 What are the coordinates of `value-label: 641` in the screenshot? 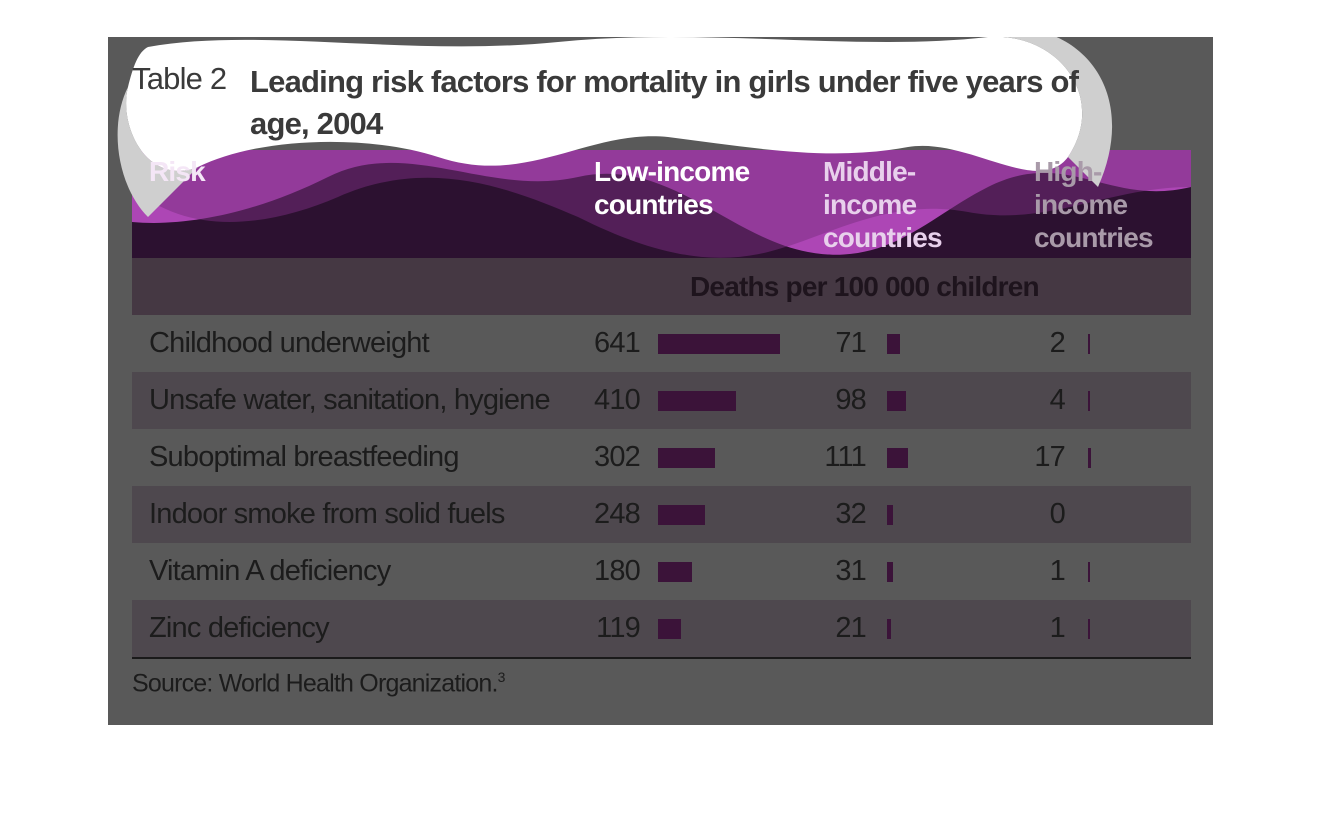 It's located at (617, 343).